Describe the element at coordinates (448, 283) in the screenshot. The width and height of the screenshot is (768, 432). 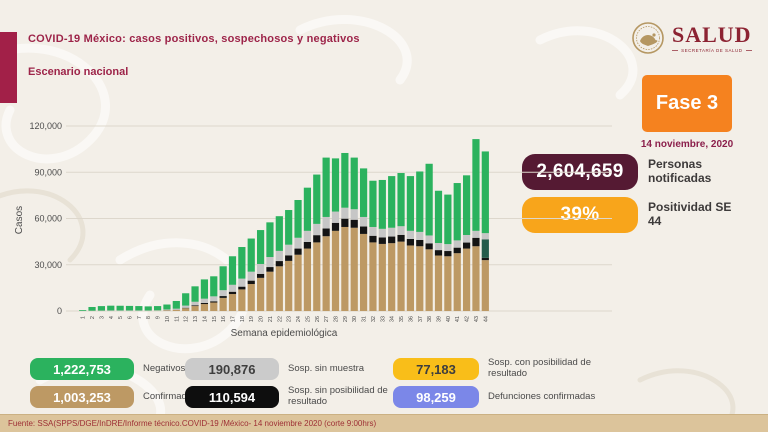
I see `bar-week-40-segment` at that location.